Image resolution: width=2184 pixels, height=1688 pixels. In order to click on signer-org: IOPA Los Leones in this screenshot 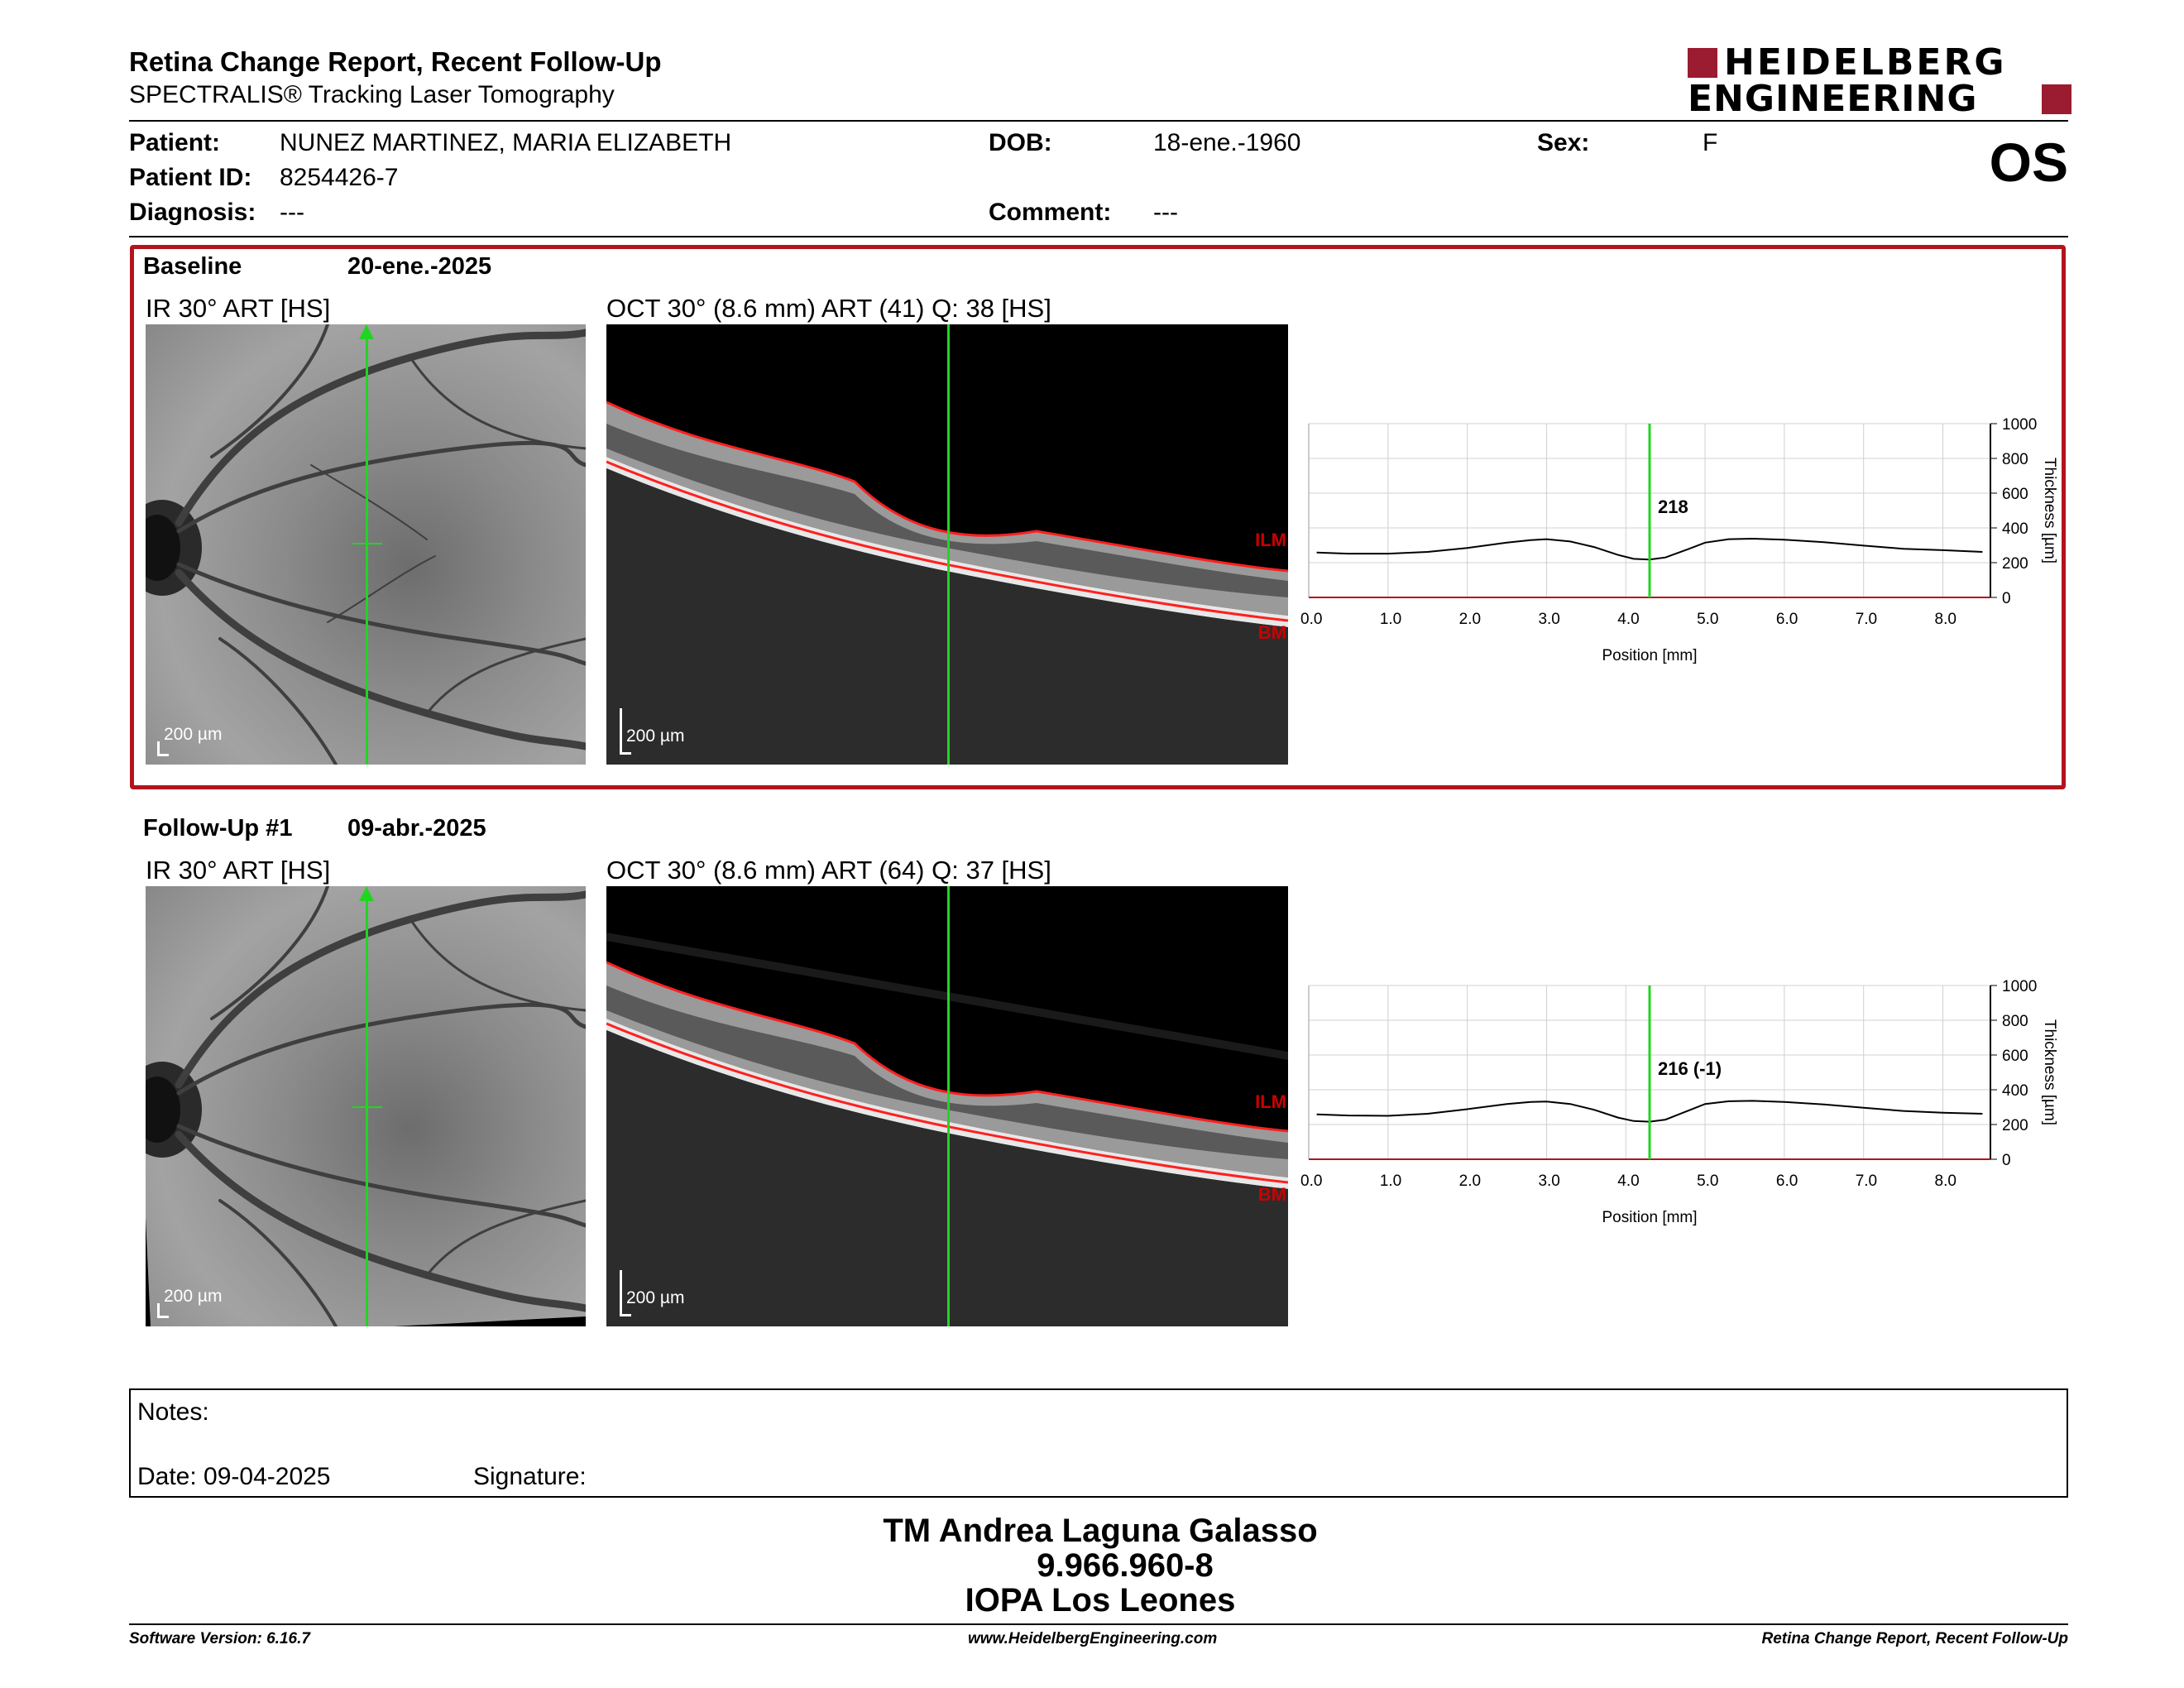, I will do `click(1100, 1600)`.